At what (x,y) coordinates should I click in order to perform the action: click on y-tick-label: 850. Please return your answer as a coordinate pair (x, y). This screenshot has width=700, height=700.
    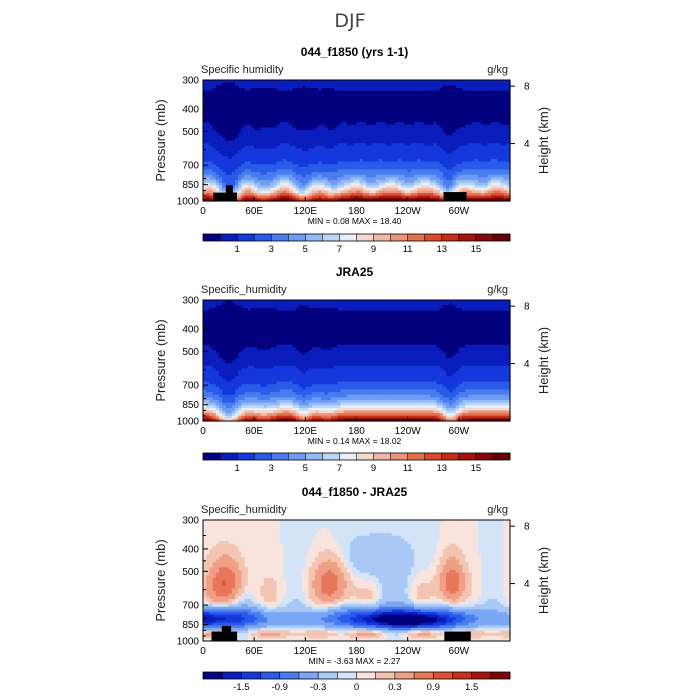
    Looking at the image, I should click on (190, 185).